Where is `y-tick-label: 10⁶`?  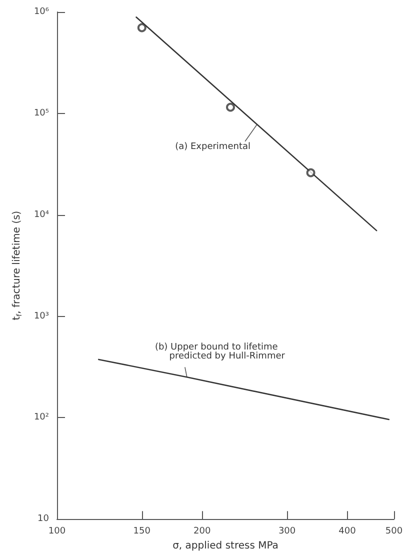
y-tick-label: 10⁶ is located at coordinates (42, 12).